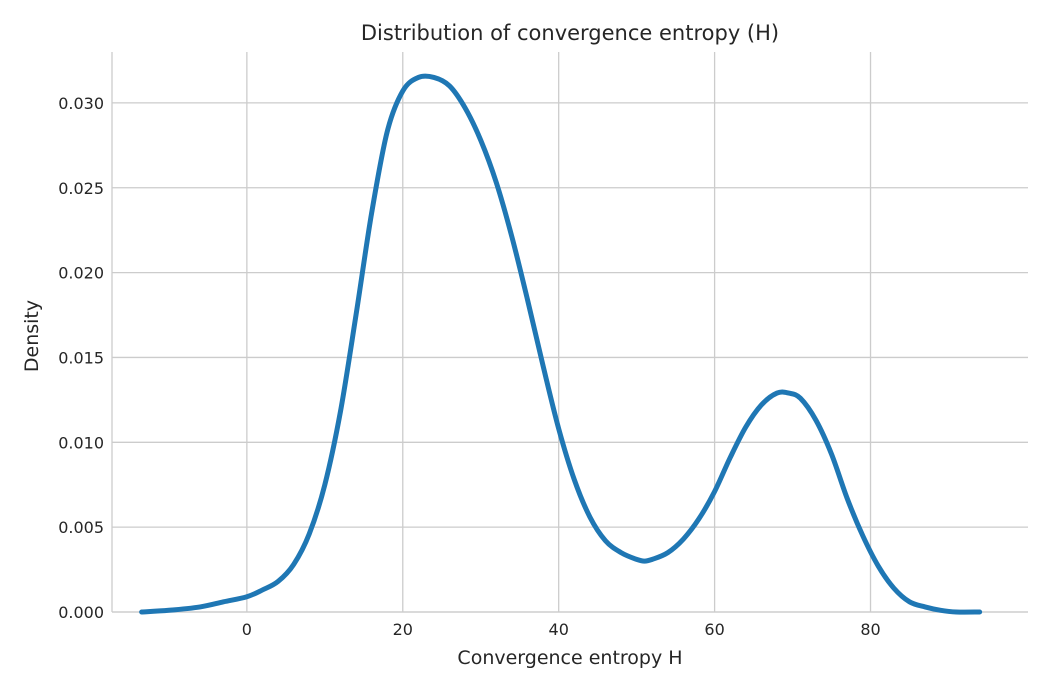  I want to click on y-axis-ticks: 0.000 0.005 0.010 0.015 0.020 0.025 0.030, so click(81, 358).